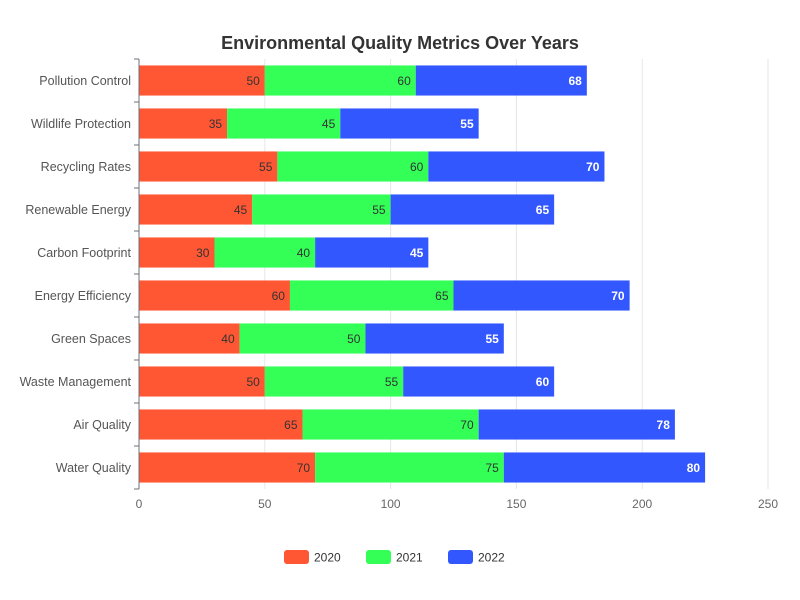 This screenshot has width=800, height=600. I want to click on data-label: 75, so click(492, 468).